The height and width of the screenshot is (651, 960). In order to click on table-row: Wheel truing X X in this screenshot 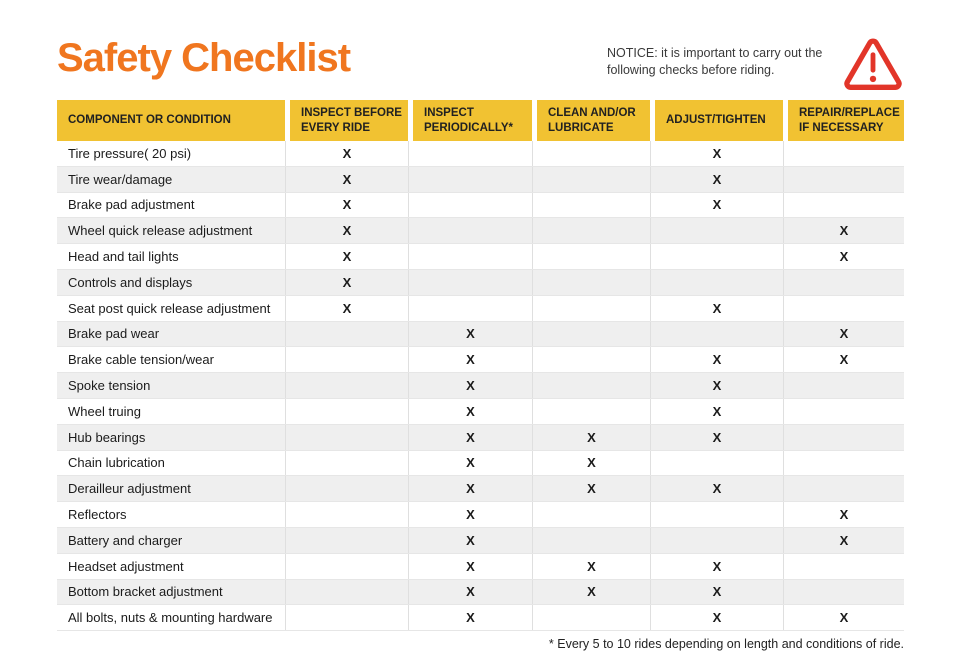, I will do `click(480, 411)`.